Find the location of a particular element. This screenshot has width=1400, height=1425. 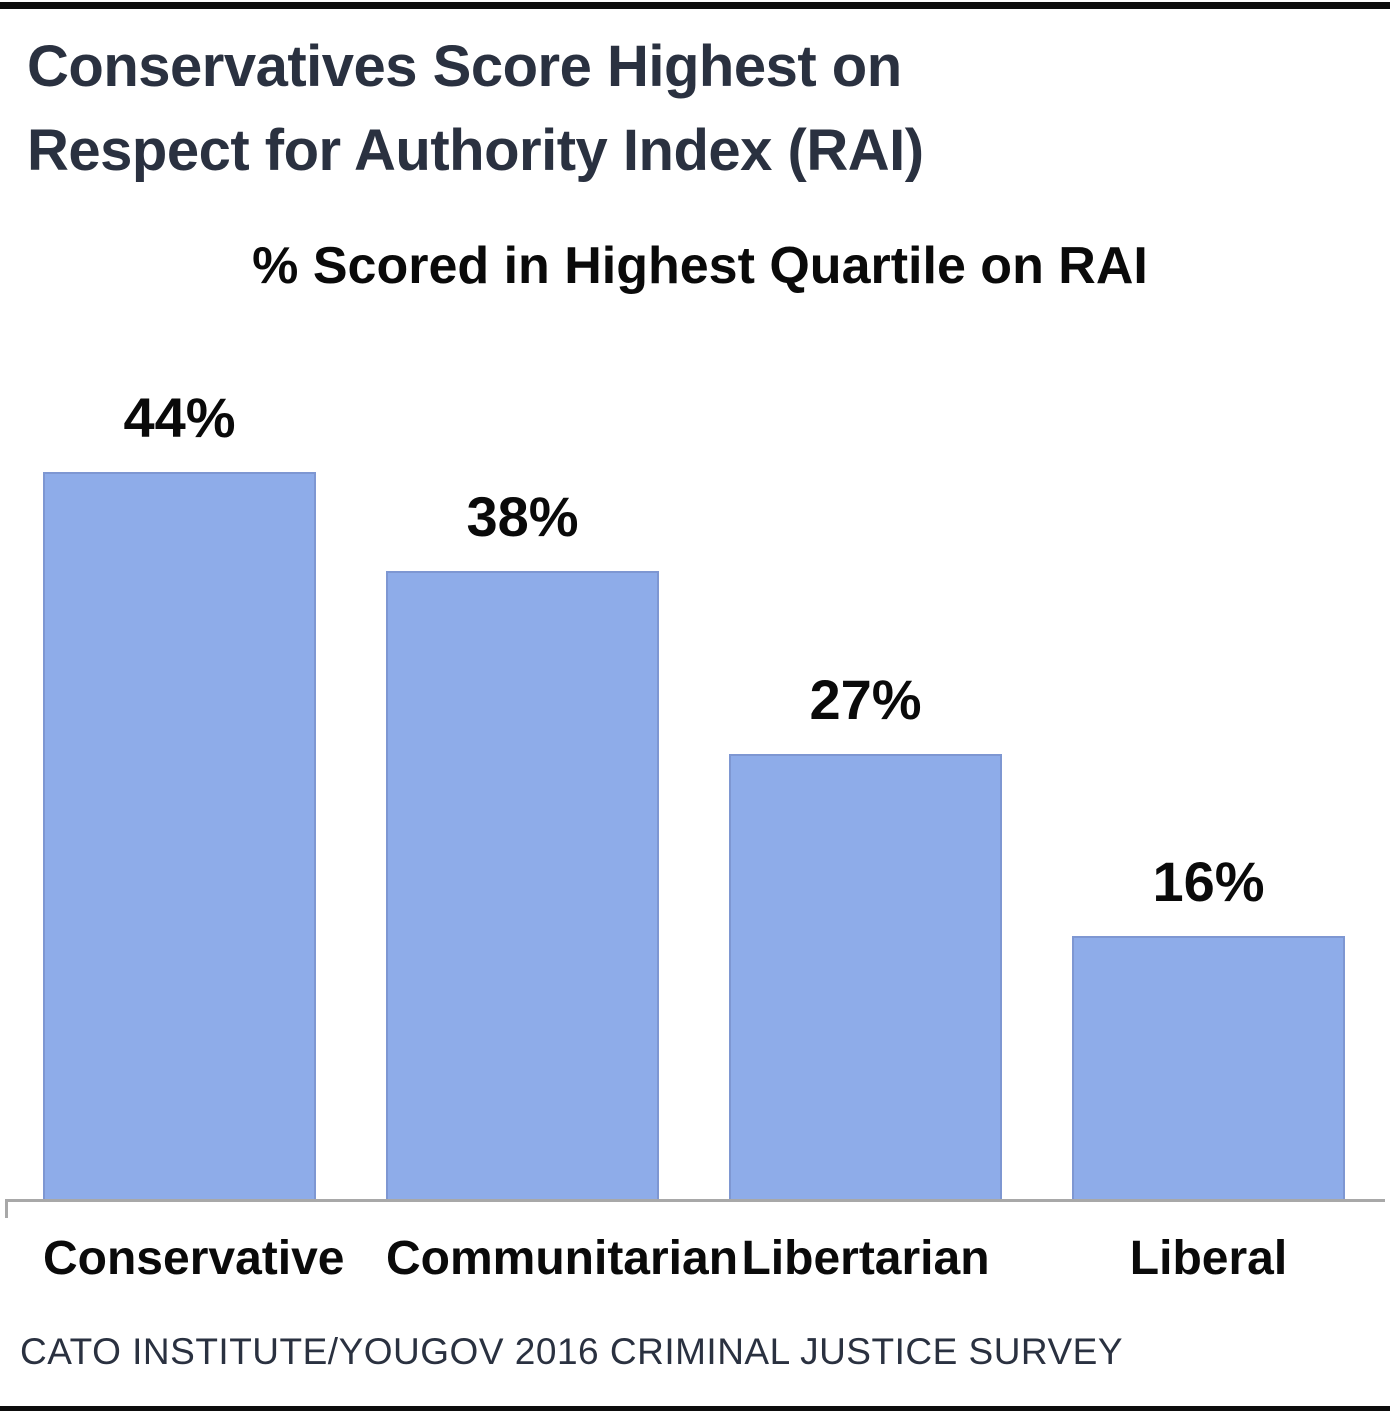

bar-column-liberal: 16% is located at coordinates (1208, 1027).